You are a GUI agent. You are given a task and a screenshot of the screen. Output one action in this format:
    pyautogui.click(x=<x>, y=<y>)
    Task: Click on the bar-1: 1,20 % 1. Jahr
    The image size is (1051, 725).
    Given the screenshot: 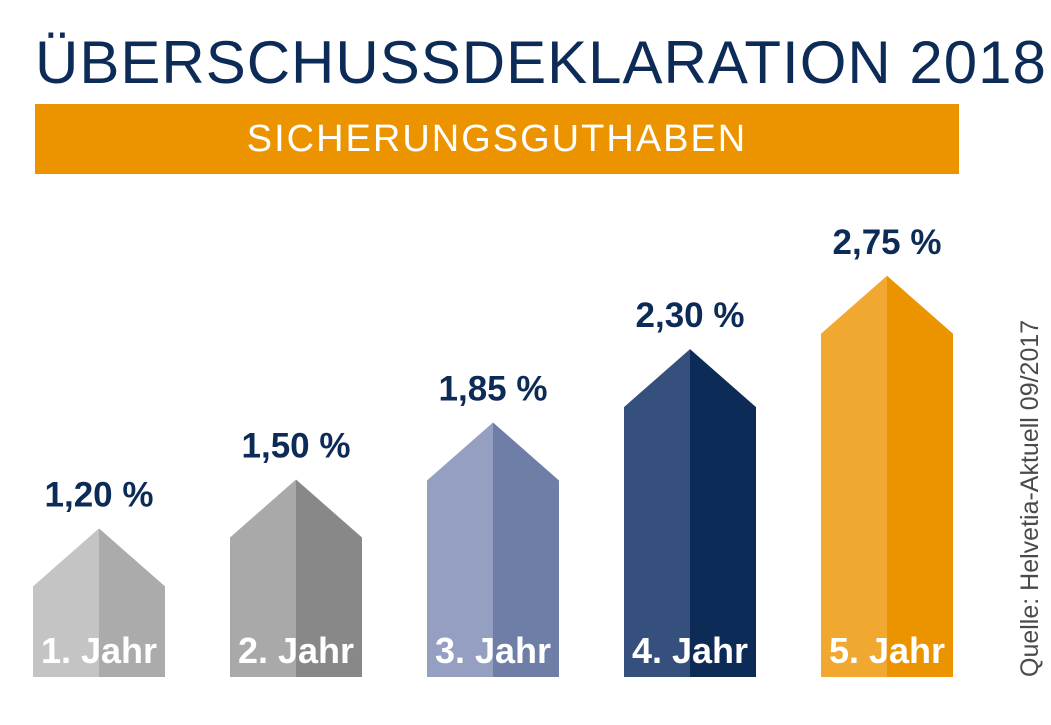 What is the action you would take?
    pyautogui.click(x=99, y=576)
    